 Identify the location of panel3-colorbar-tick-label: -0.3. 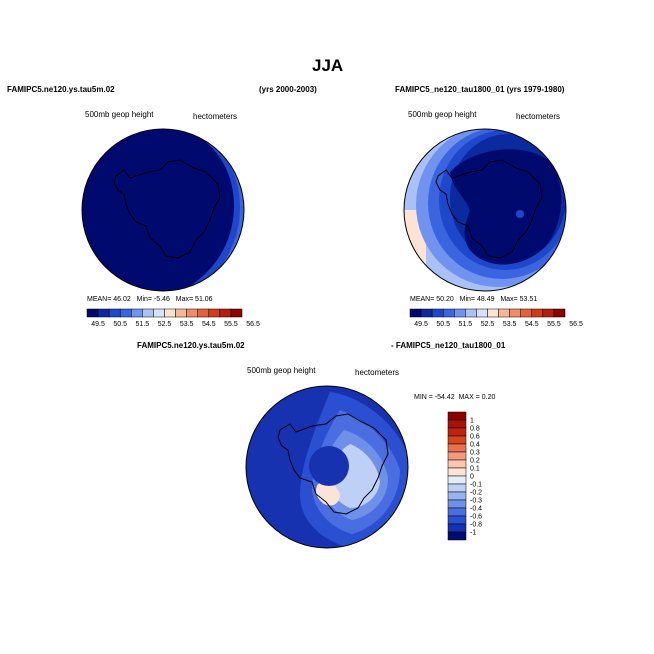
(476, 501).